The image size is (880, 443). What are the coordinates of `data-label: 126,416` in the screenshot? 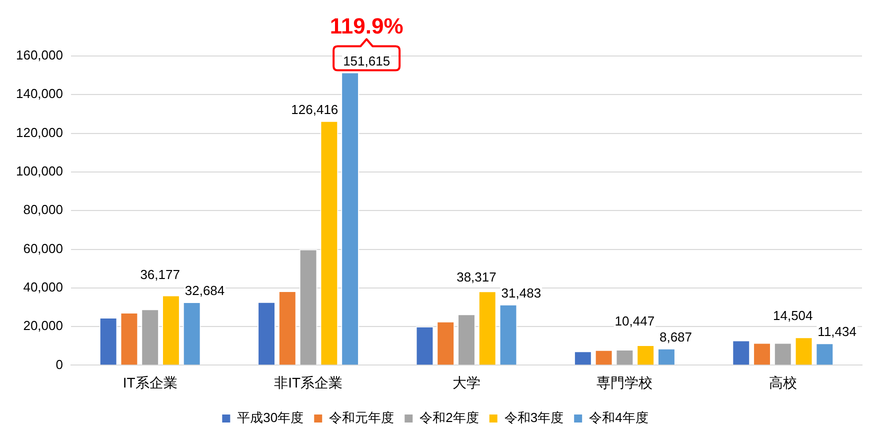 It's located at (314, 109).